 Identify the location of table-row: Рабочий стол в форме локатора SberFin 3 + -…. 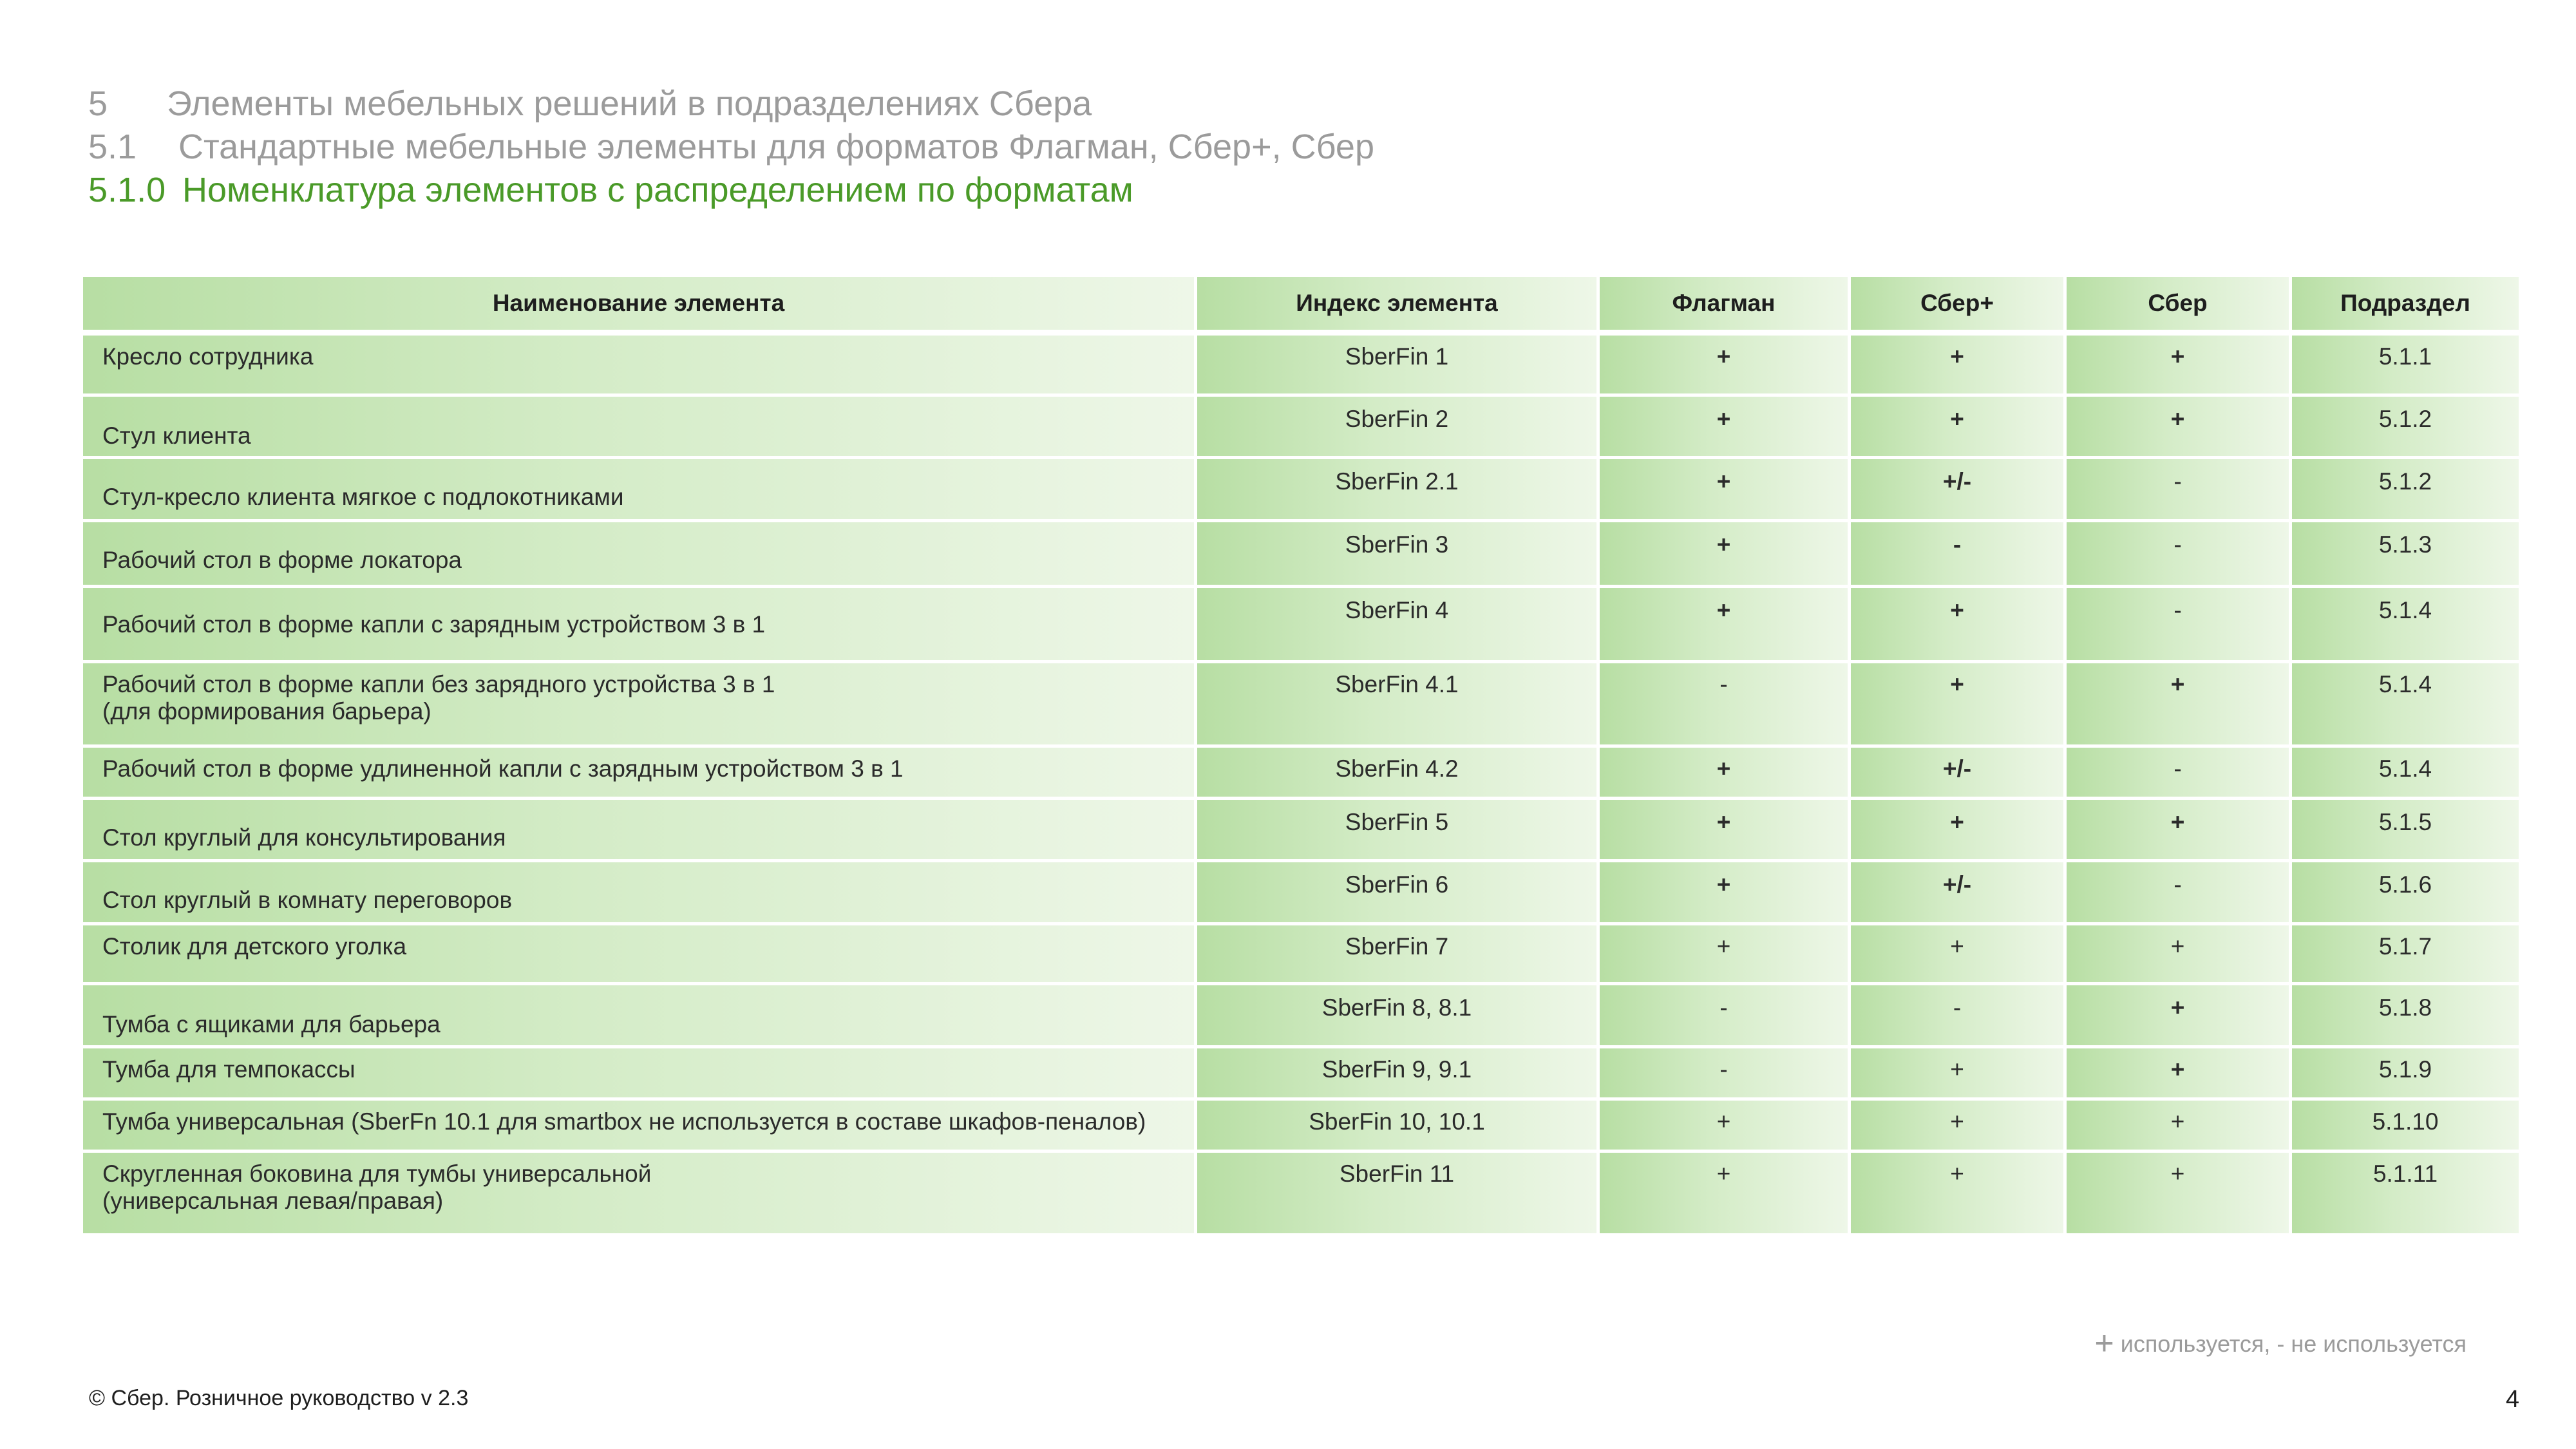
(1301, 555).